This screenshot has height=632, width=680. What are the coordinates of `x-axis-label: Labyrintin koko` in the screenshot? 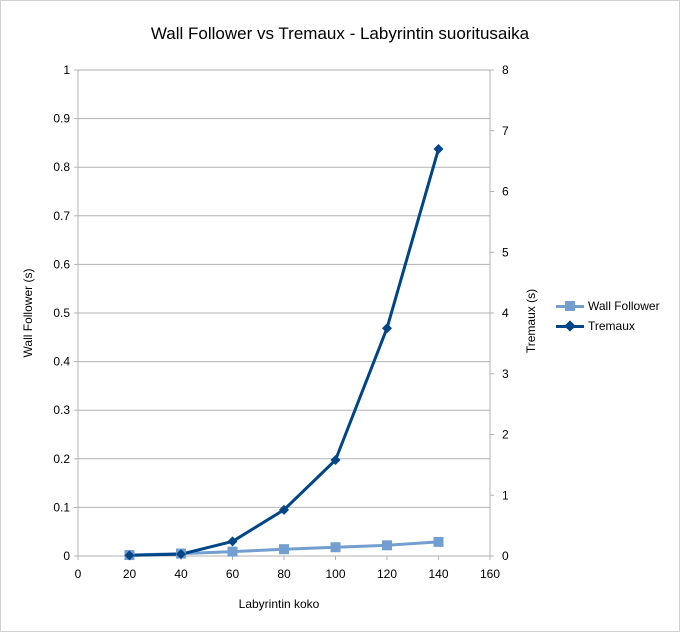 It's located at (279, 604).